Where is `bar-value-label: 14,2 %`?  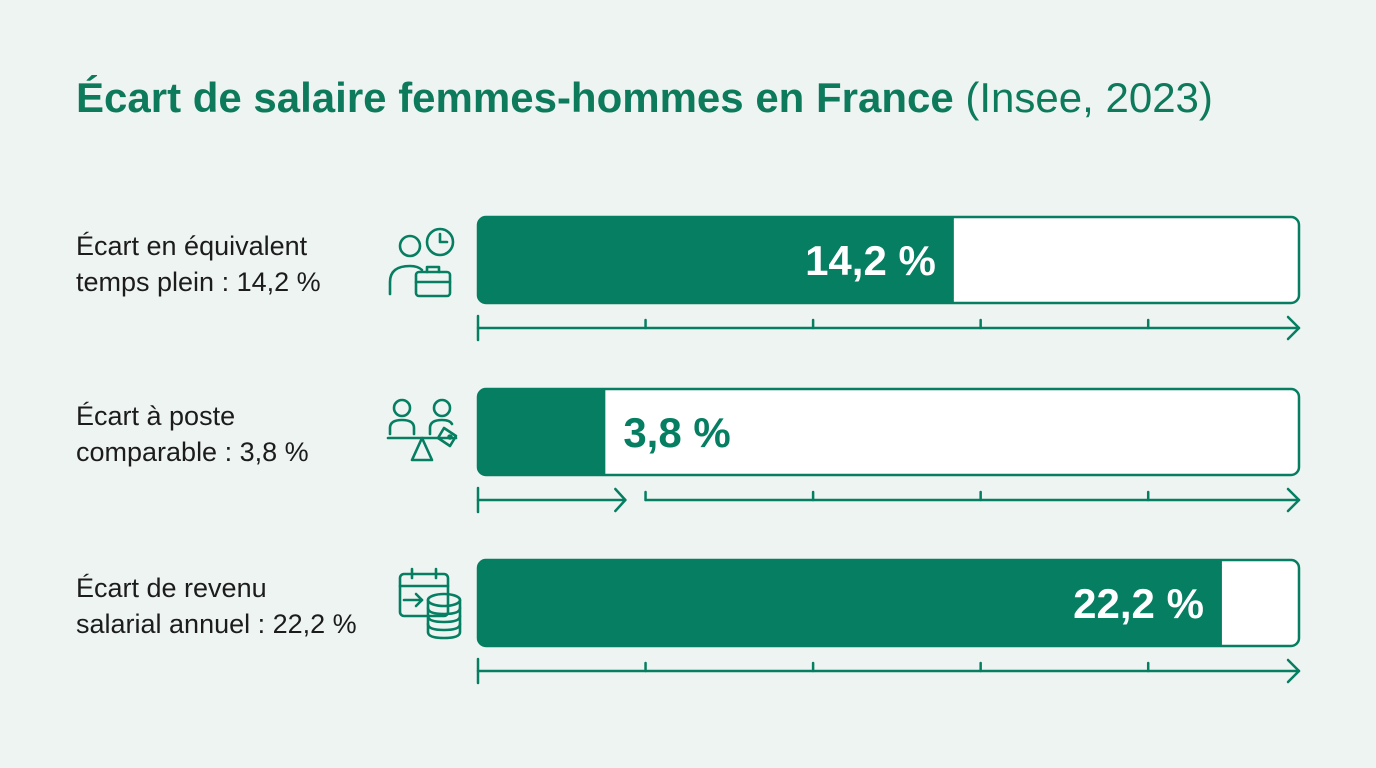
bar-value-label: 14,2 % is located at coordinates (870, 260).